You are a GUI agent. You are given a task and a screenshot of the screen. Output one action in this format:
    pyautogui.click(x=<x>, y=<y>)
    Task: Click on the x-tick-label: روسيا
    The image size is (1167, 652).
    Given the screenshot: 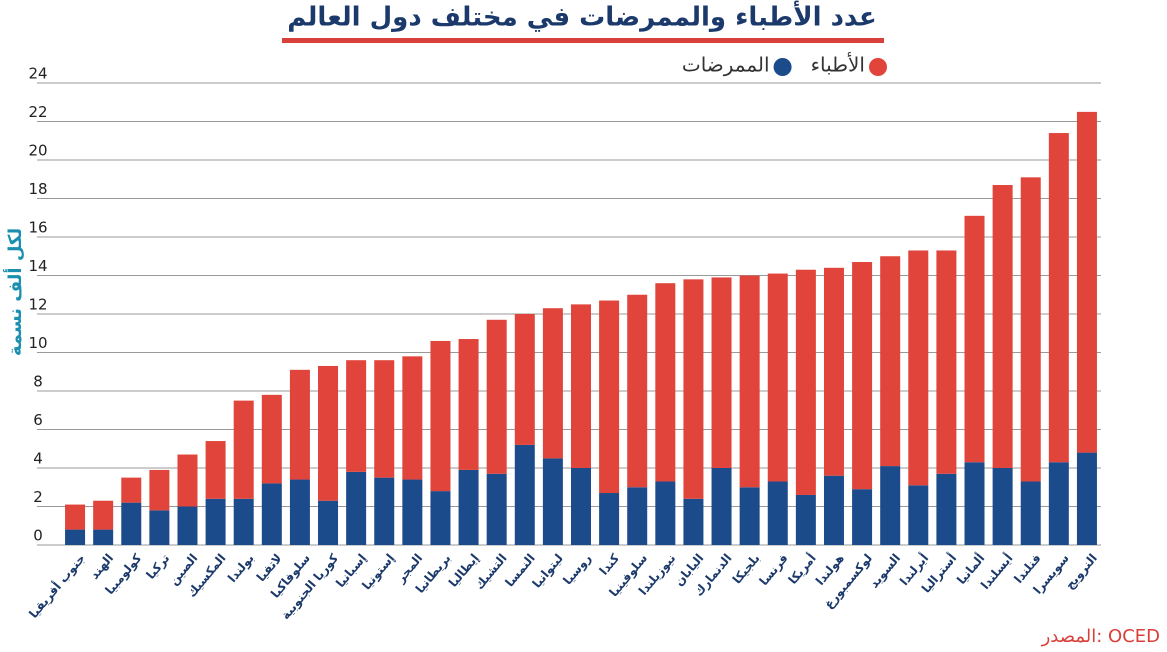 What is the action you would take?
    pyautogui.click(x=577, y=569)
    